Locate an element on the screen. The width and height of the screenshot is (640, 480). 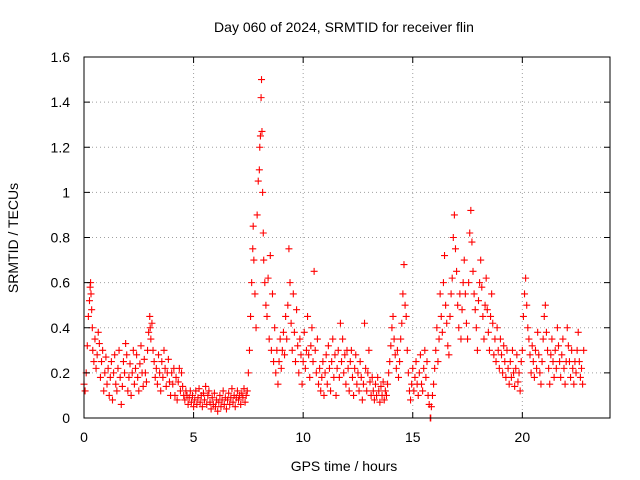
y-tick-label: 0.2 is located at coordinates (61, 373).